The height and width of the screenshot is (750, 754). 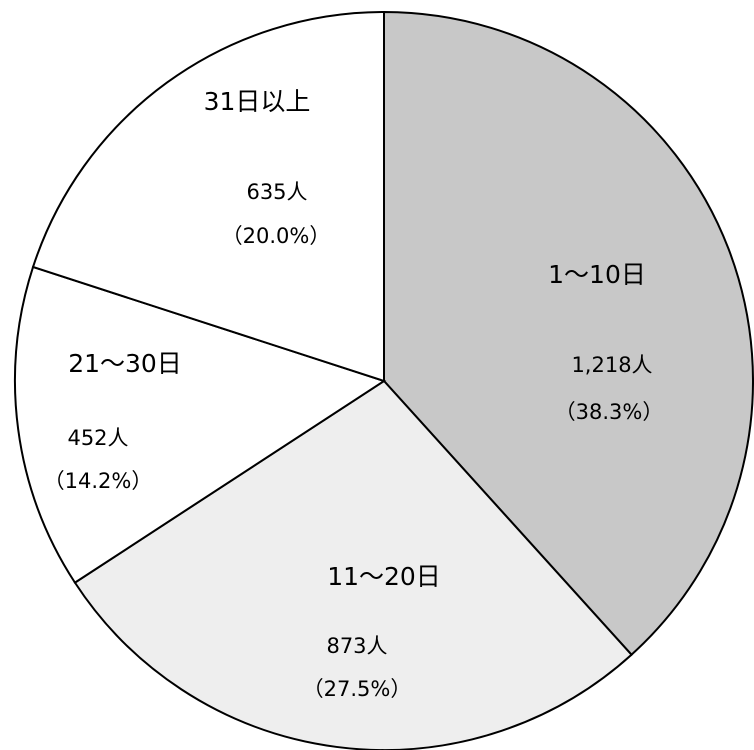 What do you see at coordinates (384, 576) in the screenshot?
I see `slice-label-11-20: 11～20日` at bounding box center [384, 576].